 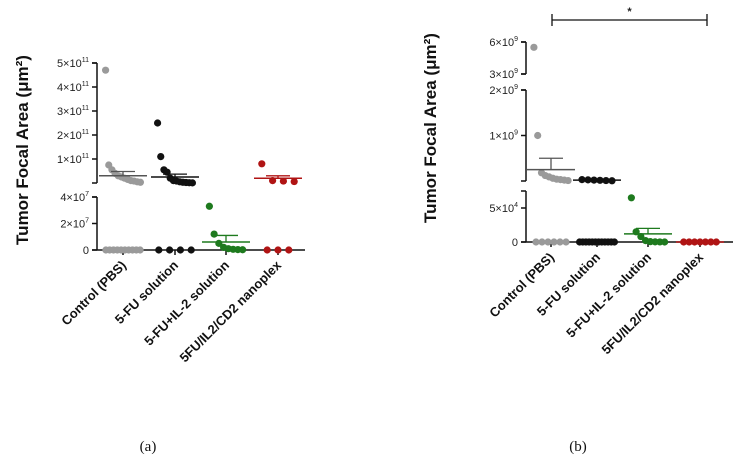 I want to click on y-tick-label: 4×10⁷, so click(x=74, y=197).